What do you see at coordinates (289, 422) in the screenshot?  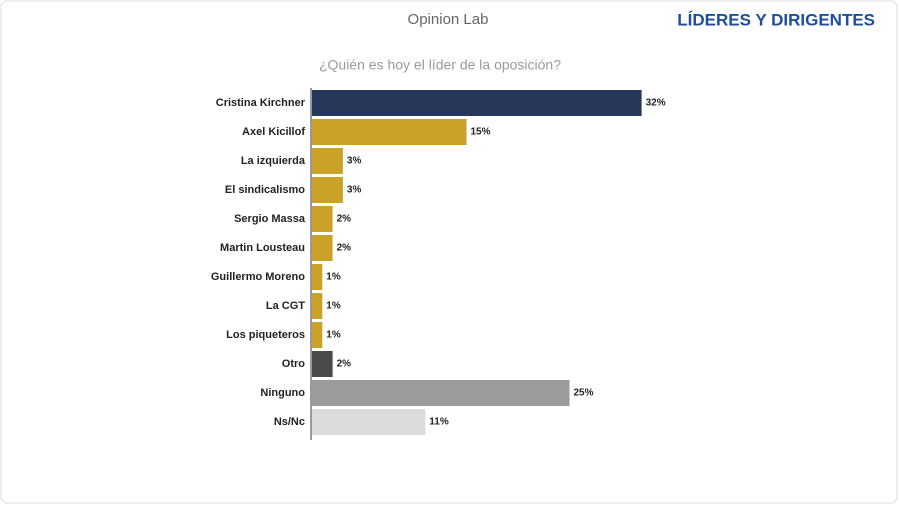 I see `category-label: Ns/Nc` at bounding box center [289, 422].